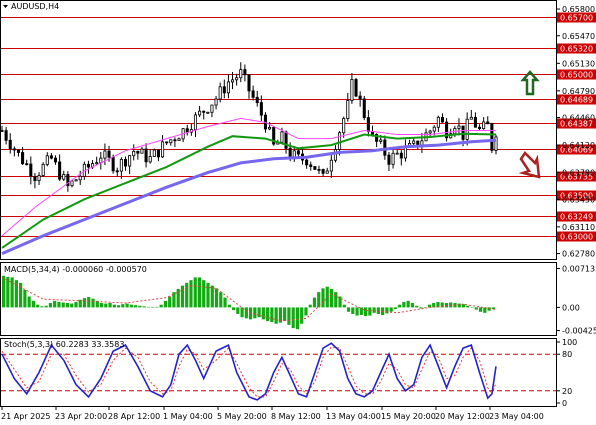 This screenshot has width=596, height=425. Describe the element at coordinates (576, 49) in the screenshot. I see `level-label: 0.65320` at that location.